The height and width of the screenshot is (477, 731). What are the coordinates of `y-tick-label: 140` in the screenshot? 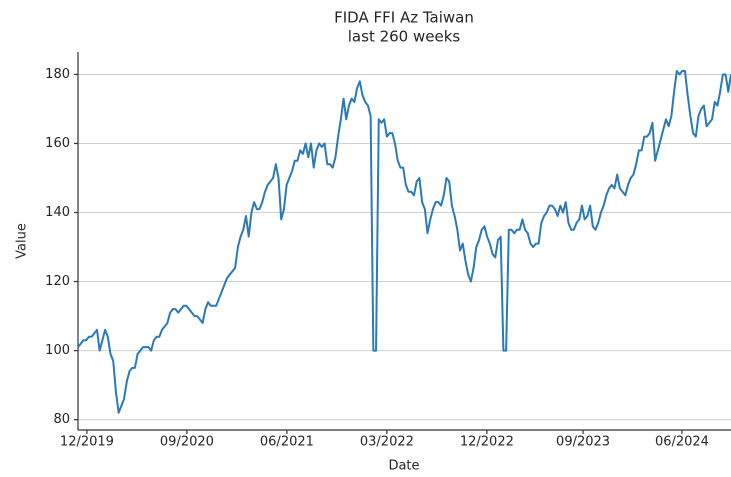 It's located at (57, 212).